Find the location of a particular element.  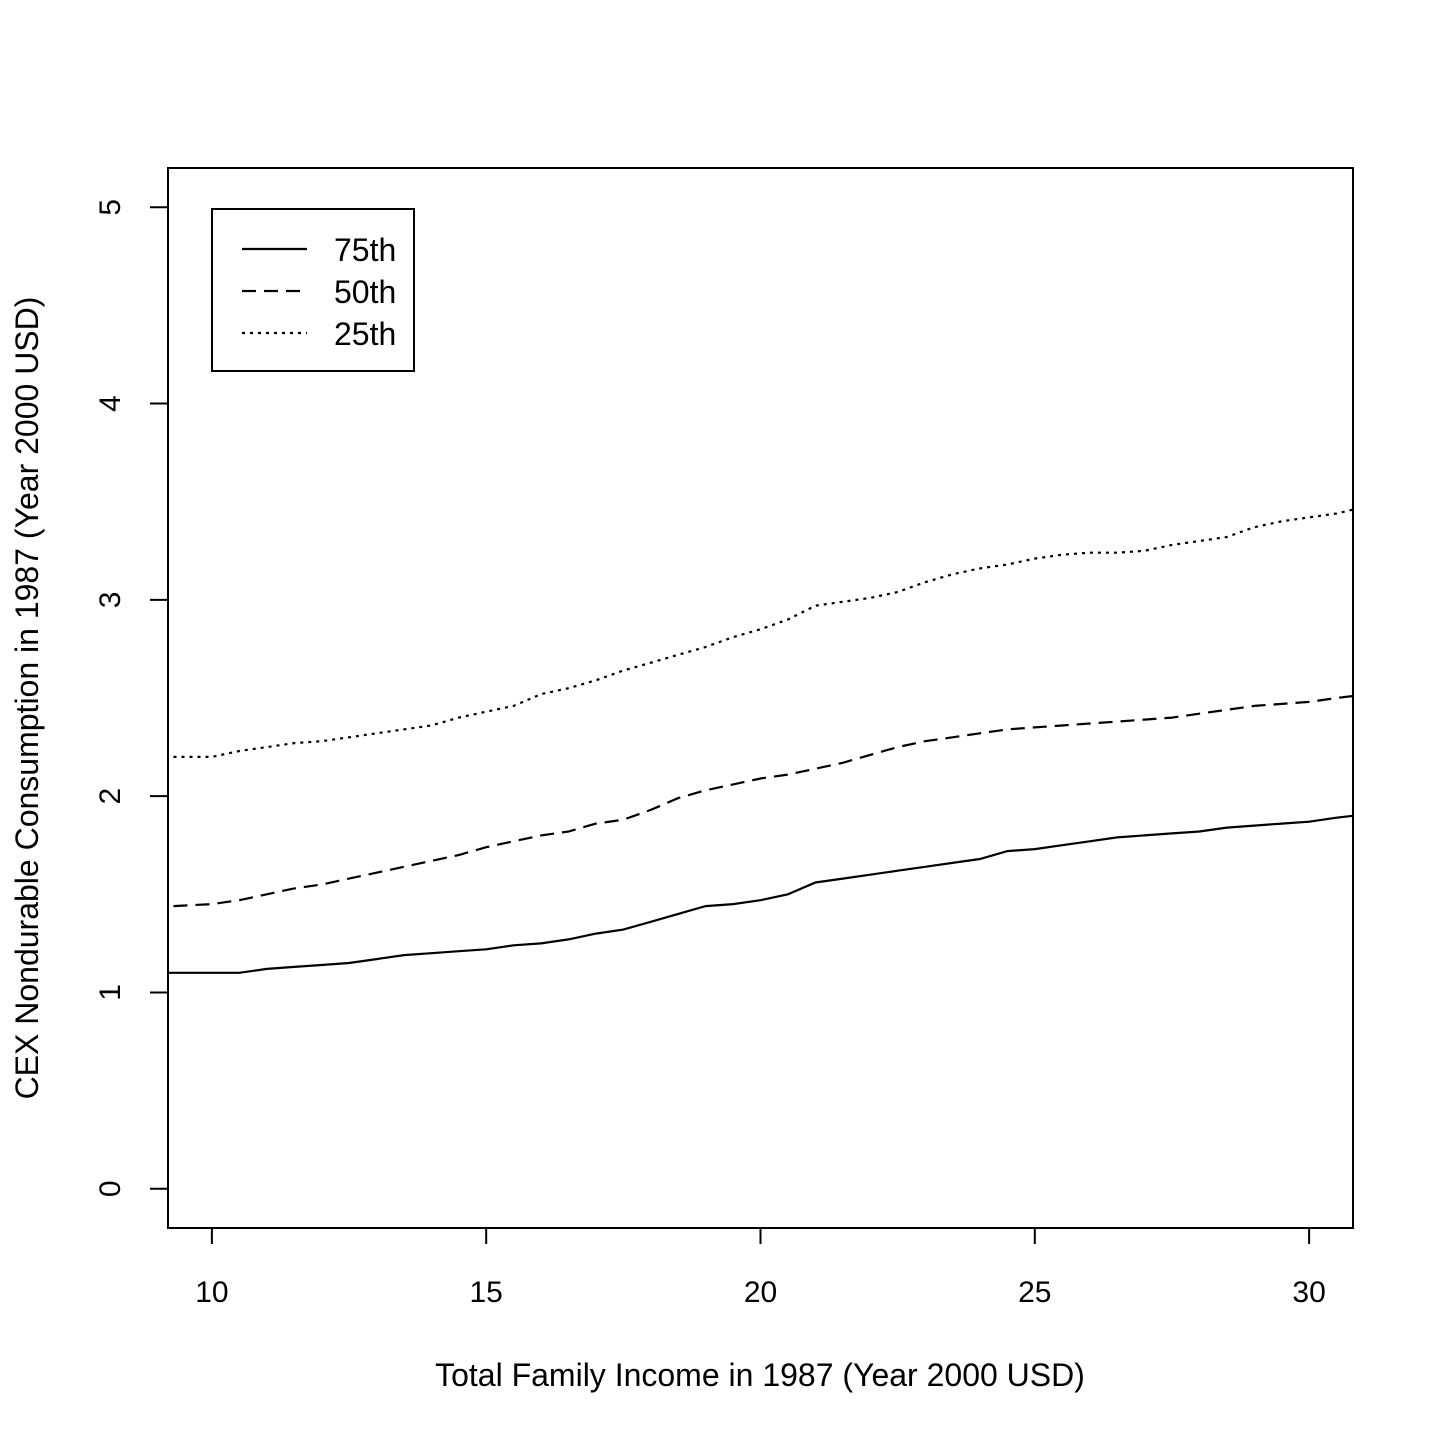

legend-label-25th: 25th is located at coordinates (365, 334).